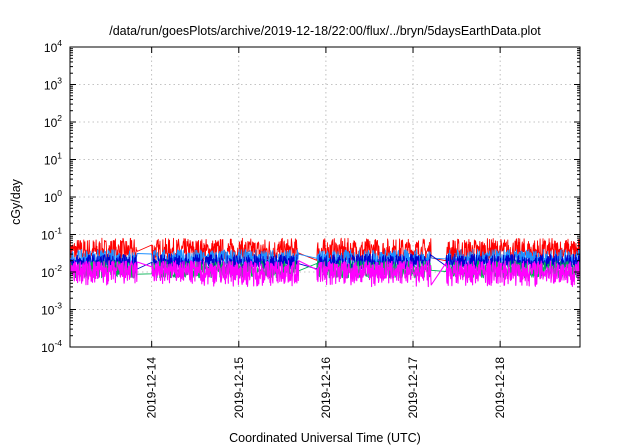  What do you see at coordinates (326, 388) in the screenshot?
I see `x-tick-label: 2019-12-16` at bounding box center [326, 388].